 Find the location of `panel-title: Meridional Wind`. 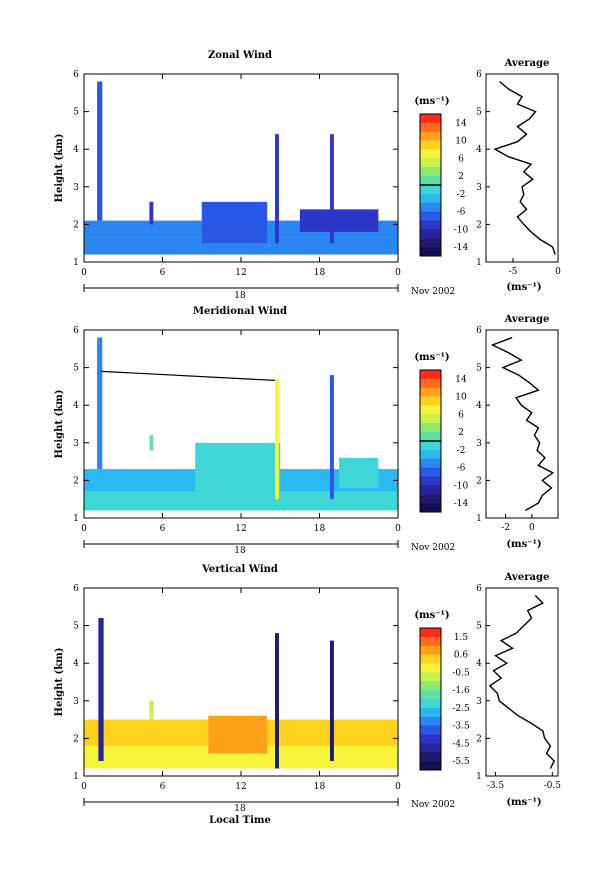

panel-title: Meridional Wind is located at coordinates (240, 311).